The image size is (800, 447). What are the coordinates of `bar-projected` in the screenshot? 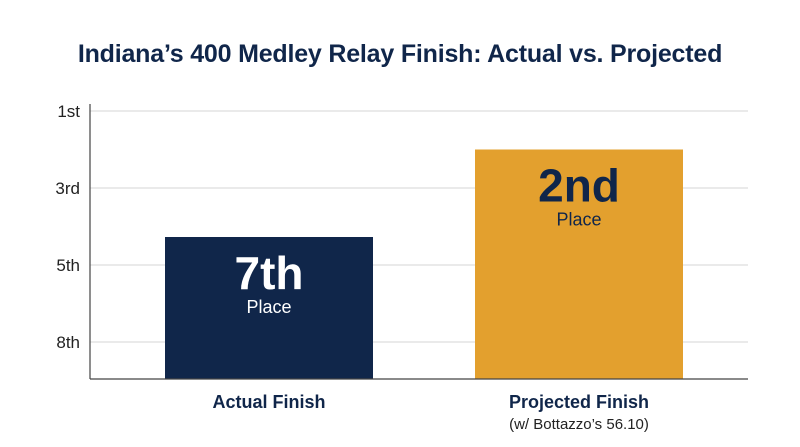 It's located at (579, 264).